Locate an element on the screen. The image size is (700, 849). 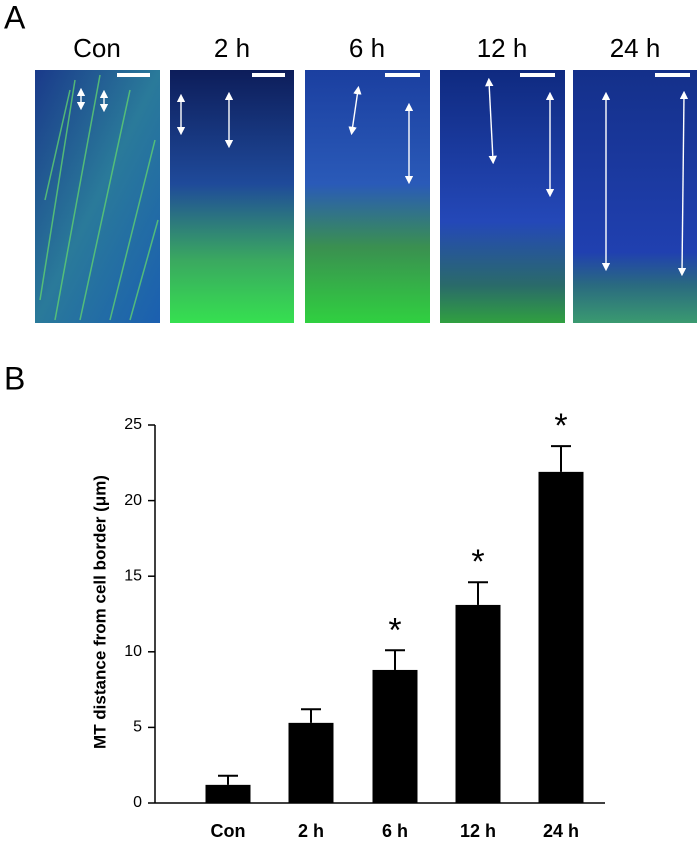
x-tick-label: 12 h is located at coordinates (478, 831).